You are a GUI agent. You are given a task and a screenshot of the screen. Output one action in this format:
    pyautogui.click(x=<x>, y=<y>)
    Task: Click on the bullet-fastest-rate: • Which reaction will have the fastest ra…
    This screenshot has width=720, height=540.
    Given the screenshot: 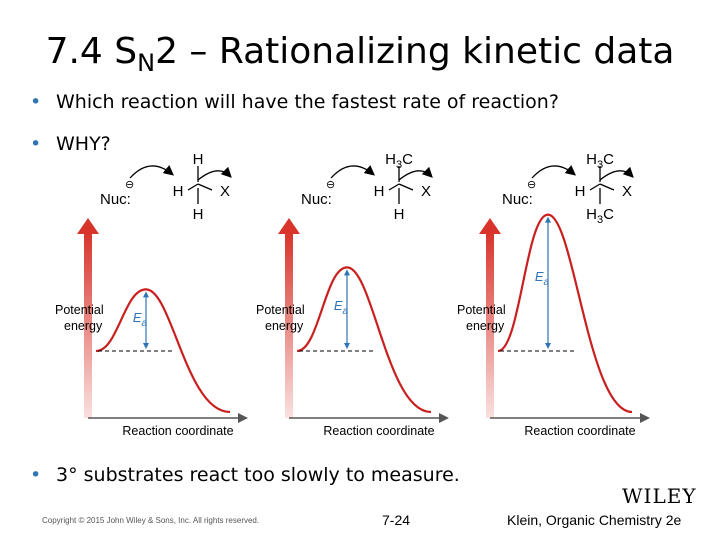 What is the action you would take?
    pyautogui.click(x=294, y=102)
    